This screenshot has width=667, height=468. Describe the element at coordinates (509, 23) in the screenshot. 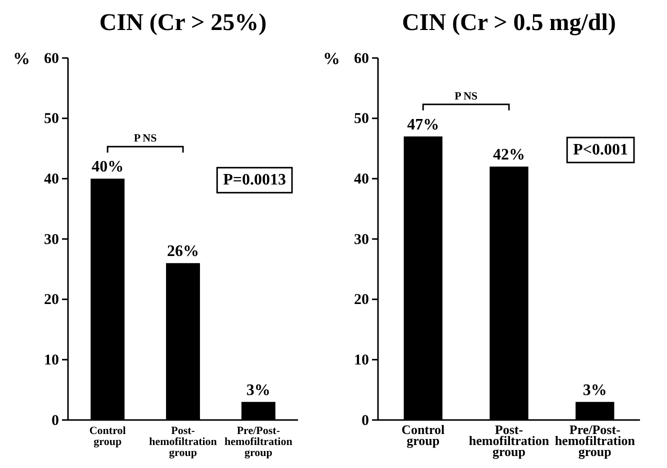

I see `chart-title: CIN (Cr > 0.5 mg/dl)` at that location.